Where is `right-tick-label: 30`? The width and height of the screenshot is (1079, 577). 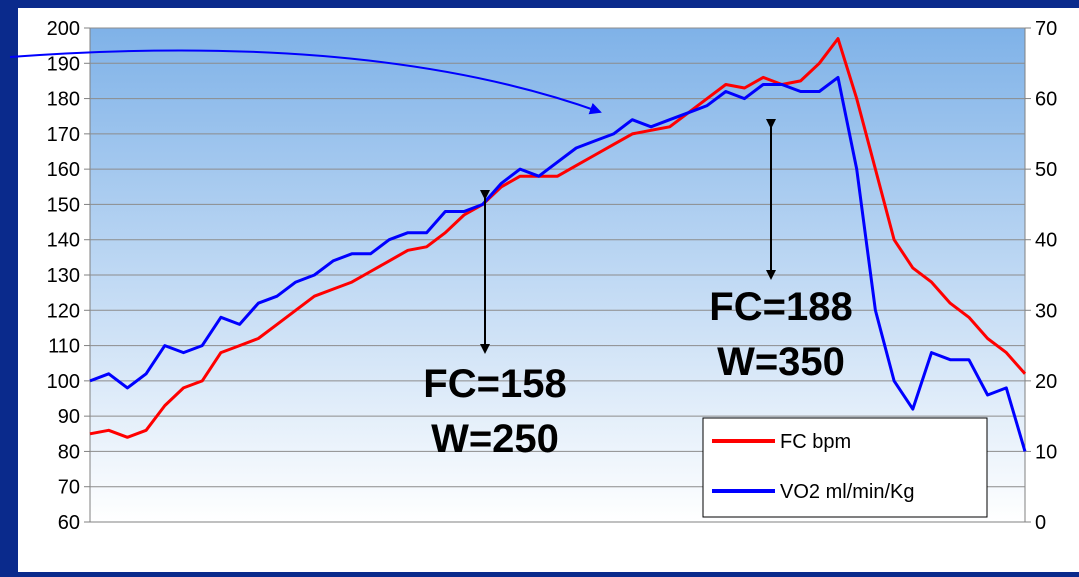 right-tick-label: 30 is located at coordinates (1046, 311).